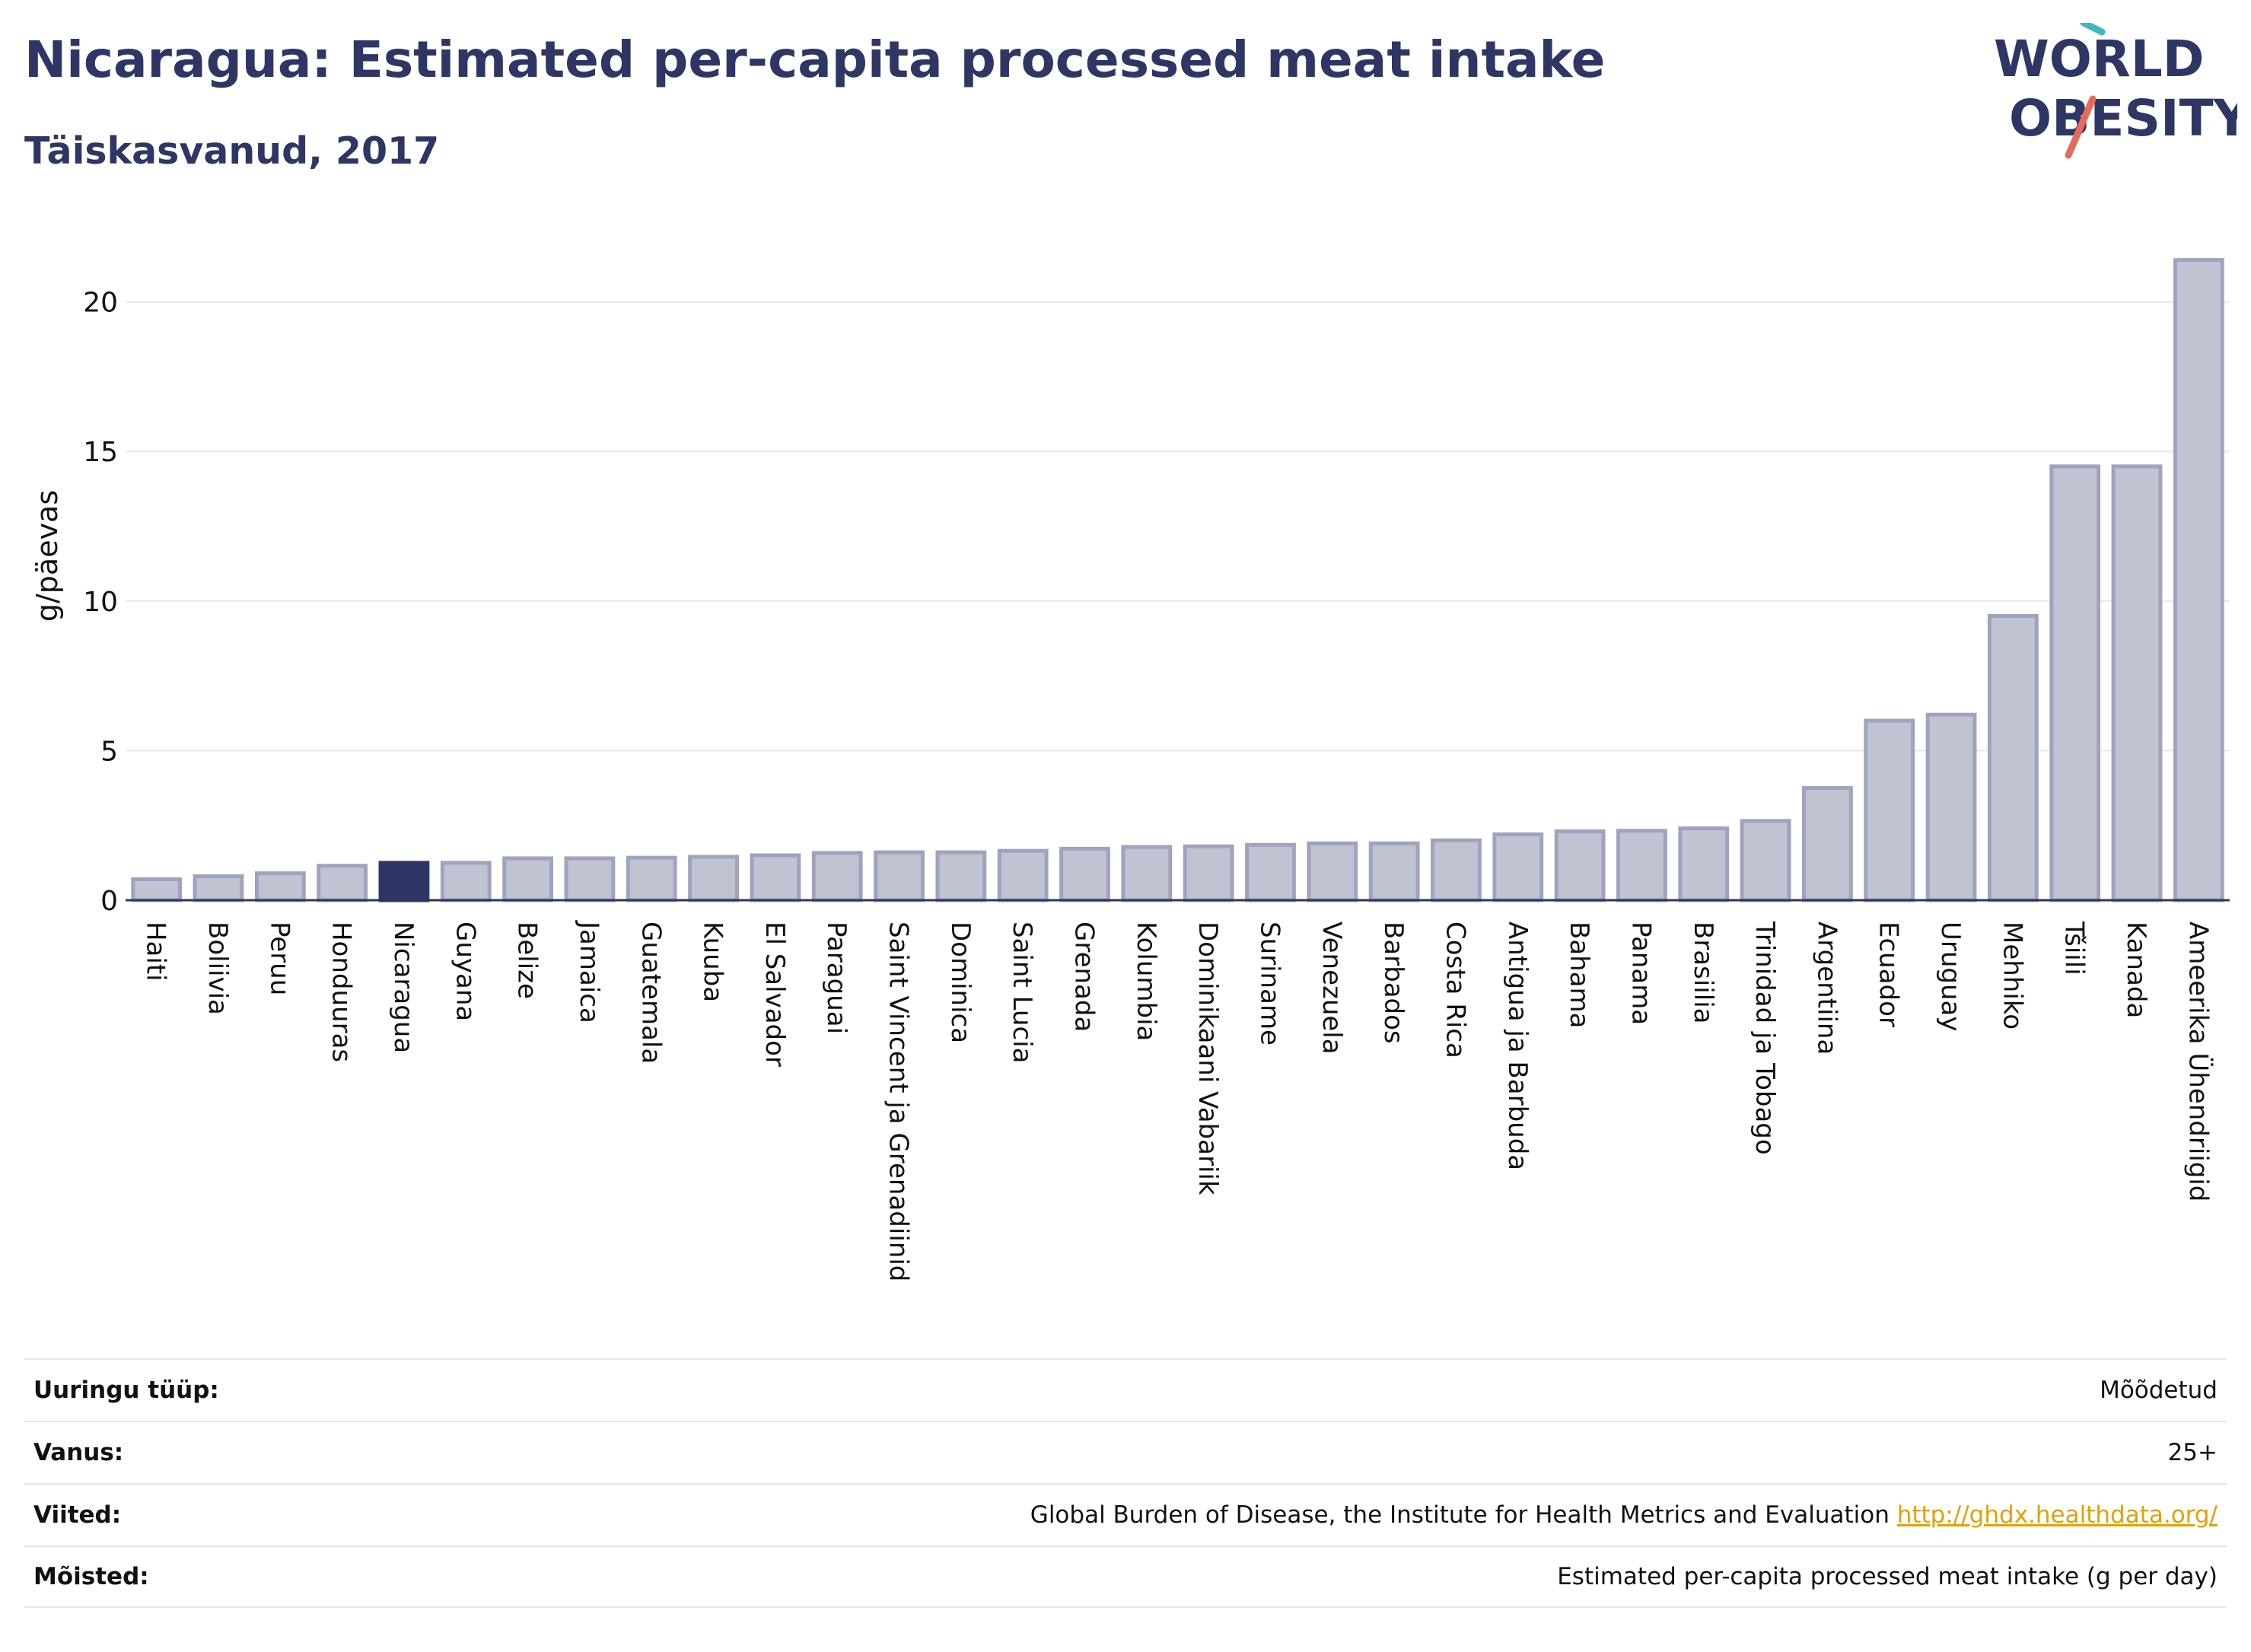 This screenshot has width=2251, height=1652. I want to click on bar-kuuba, so click(713, 878).